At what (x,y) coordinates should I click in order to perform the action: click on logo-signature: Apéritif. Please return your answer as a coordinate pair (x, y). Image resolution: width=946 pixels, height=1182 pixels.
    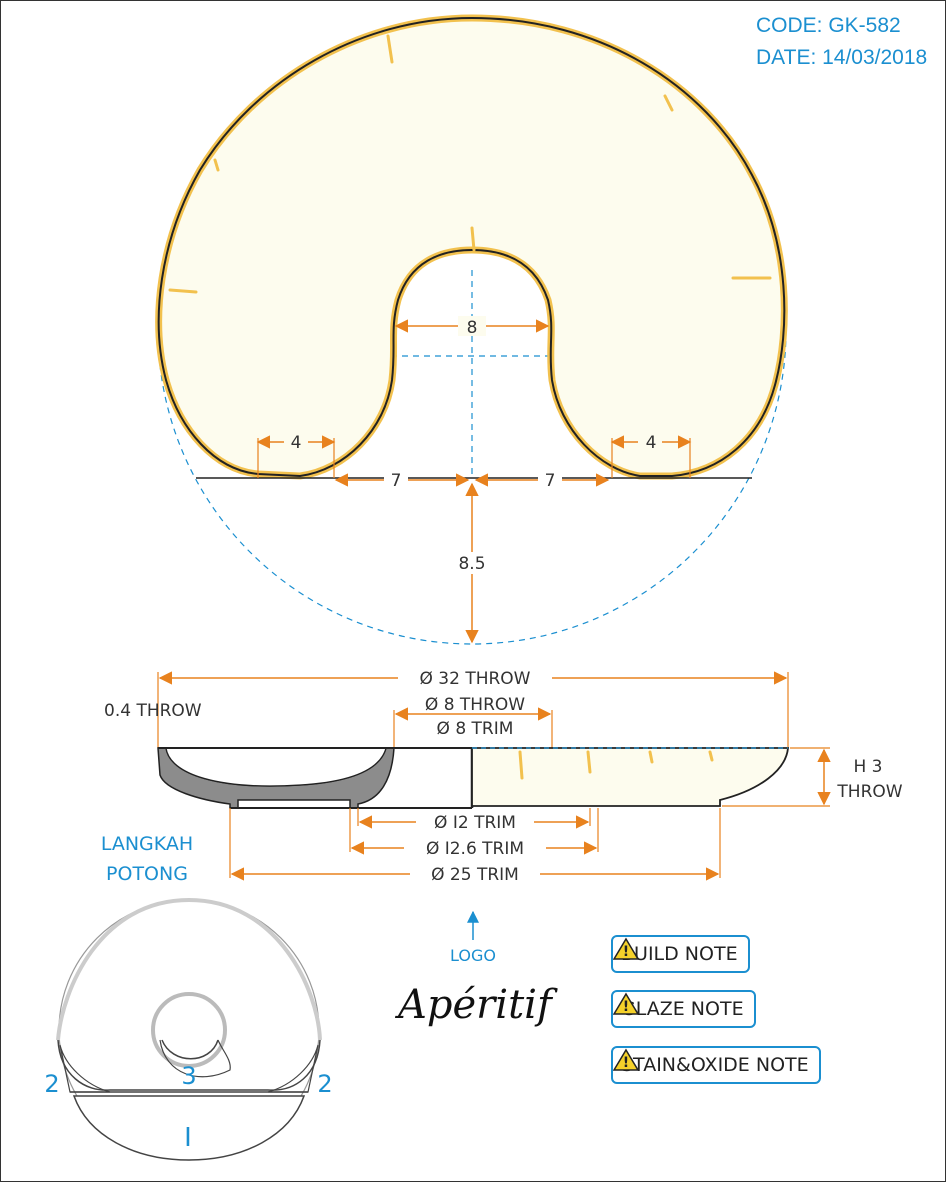
    Looking at the image, I should click on (475, 1005).